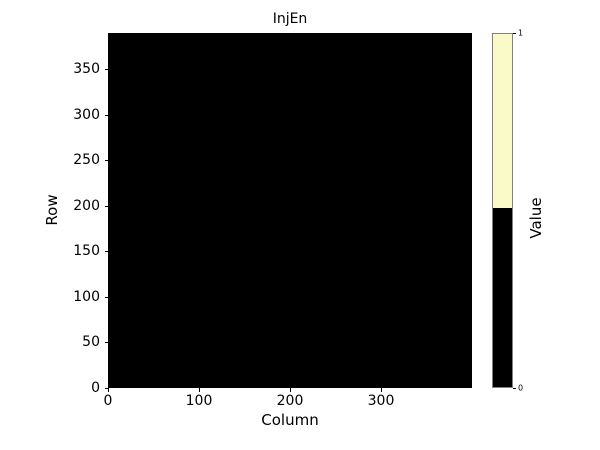 This screenshot has height=450, width=600. I want to click on y-tick-label: 50, so click(91, 342).